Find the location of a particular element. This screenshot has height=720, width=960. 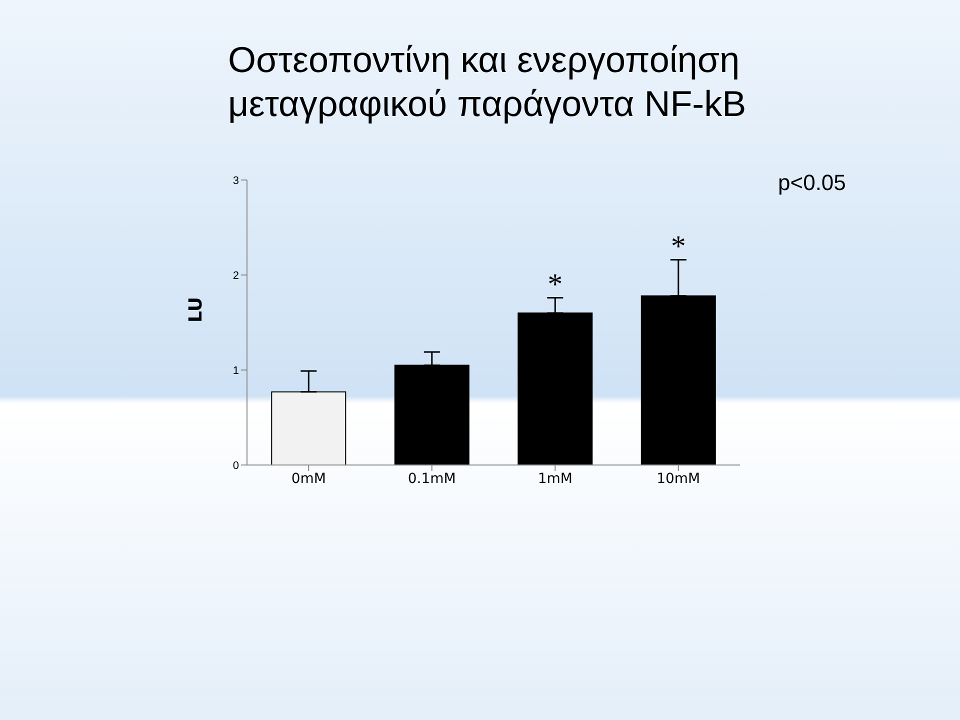

y-tick-label: 0 is located at coordinates (235, 466).